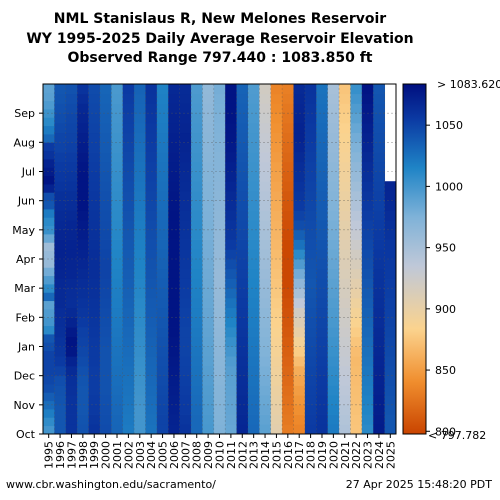  Describe the element at coordinates (27, 274) in the screenshot. I see `y-axis: Oct Nov Dec Jan Feb Mar Apr May Jun Jul Aug Sep` at that location.